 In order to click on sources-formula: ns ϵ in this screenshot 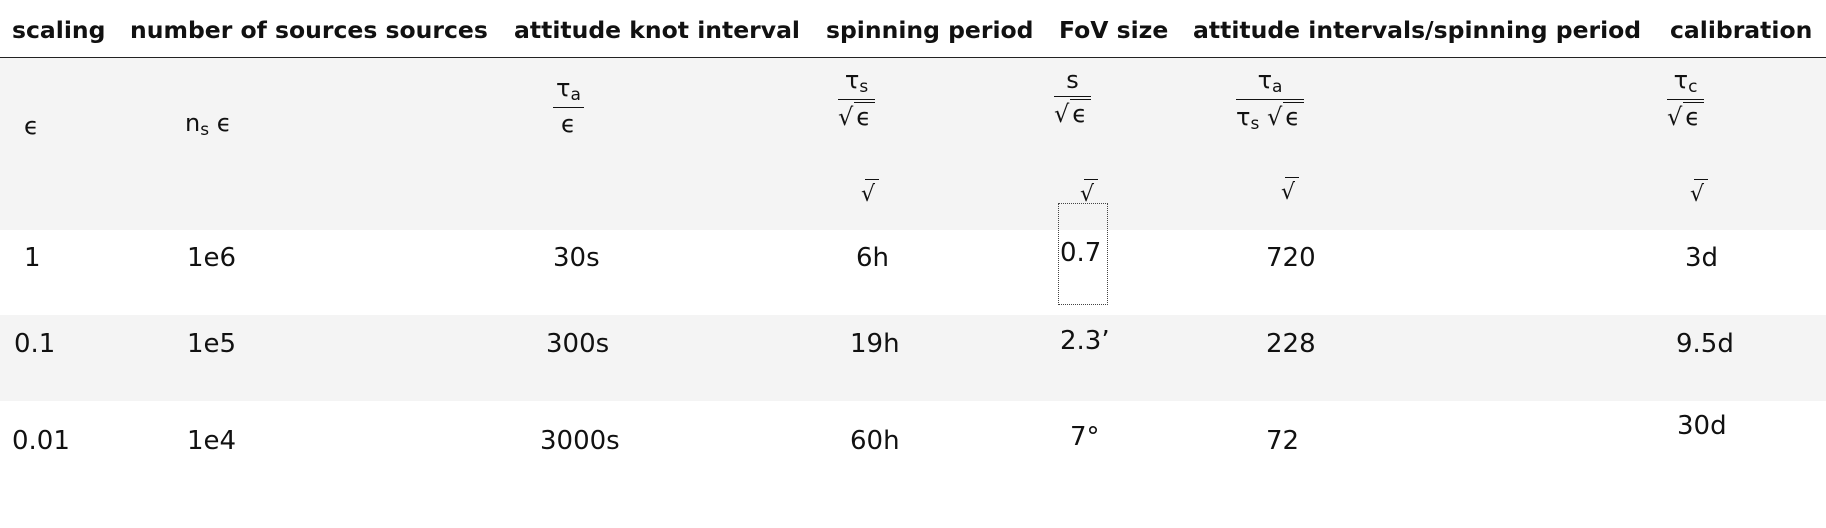, I will do `click(208, 124)`.